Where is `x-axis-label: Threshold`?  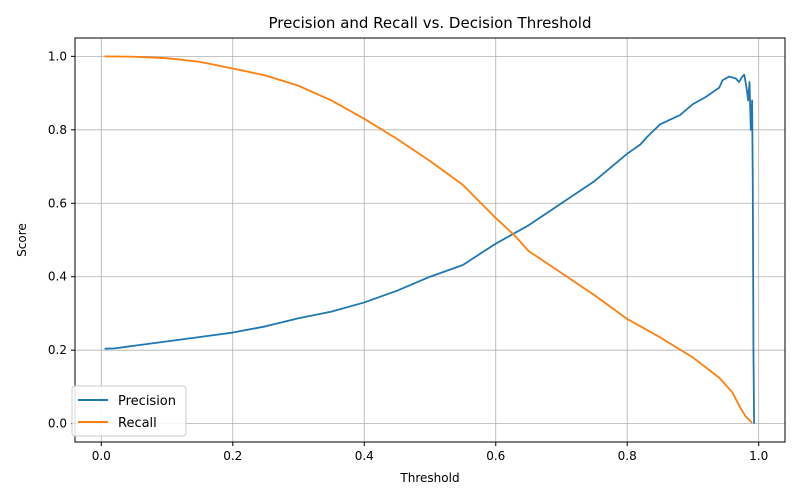
x-axis-label: Threshold is located at coordinates (429, 478).